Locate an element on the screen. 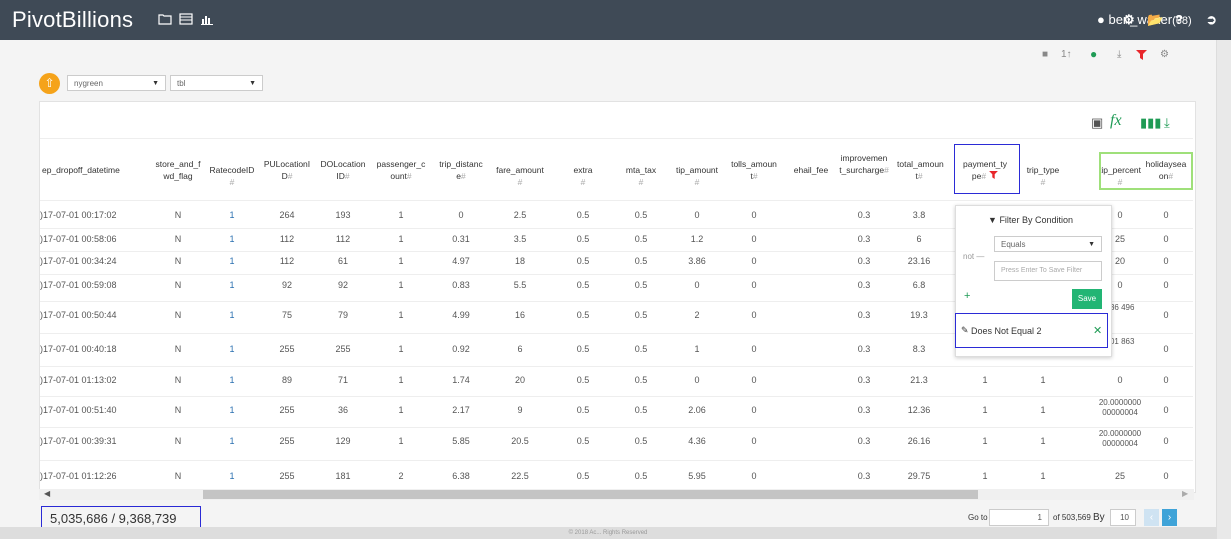 Image resolution: width=1231 pixels, height=539 pixels. column-header-ttype: trip_type # is located at coordinates (1043, 176).